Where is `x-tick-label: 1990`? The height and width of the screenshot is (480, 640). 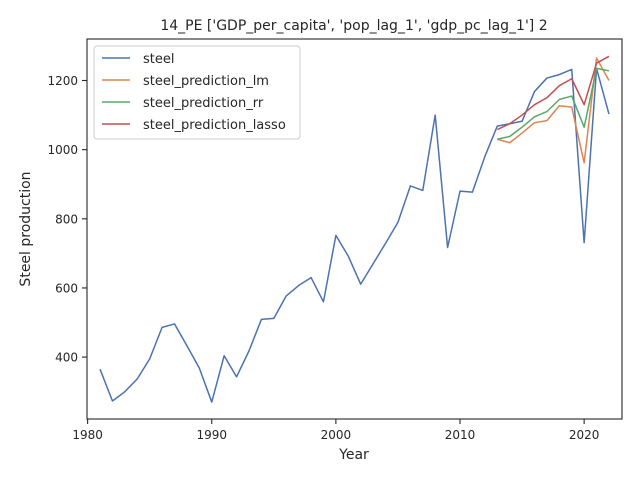 x-tick-label: 1990 is located at coordinates (211, 435).